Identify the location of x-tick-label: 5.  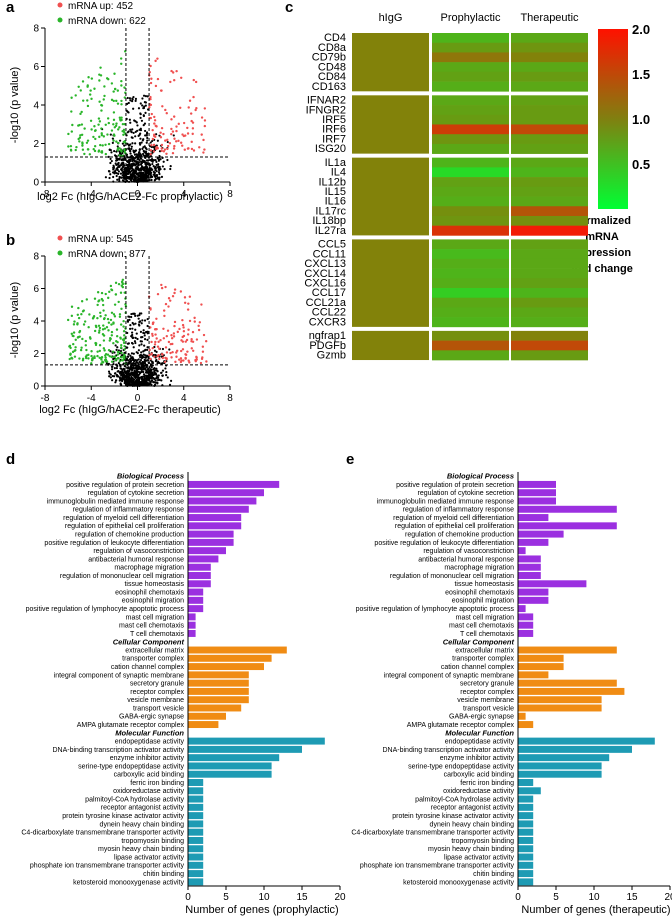
(556, 897).